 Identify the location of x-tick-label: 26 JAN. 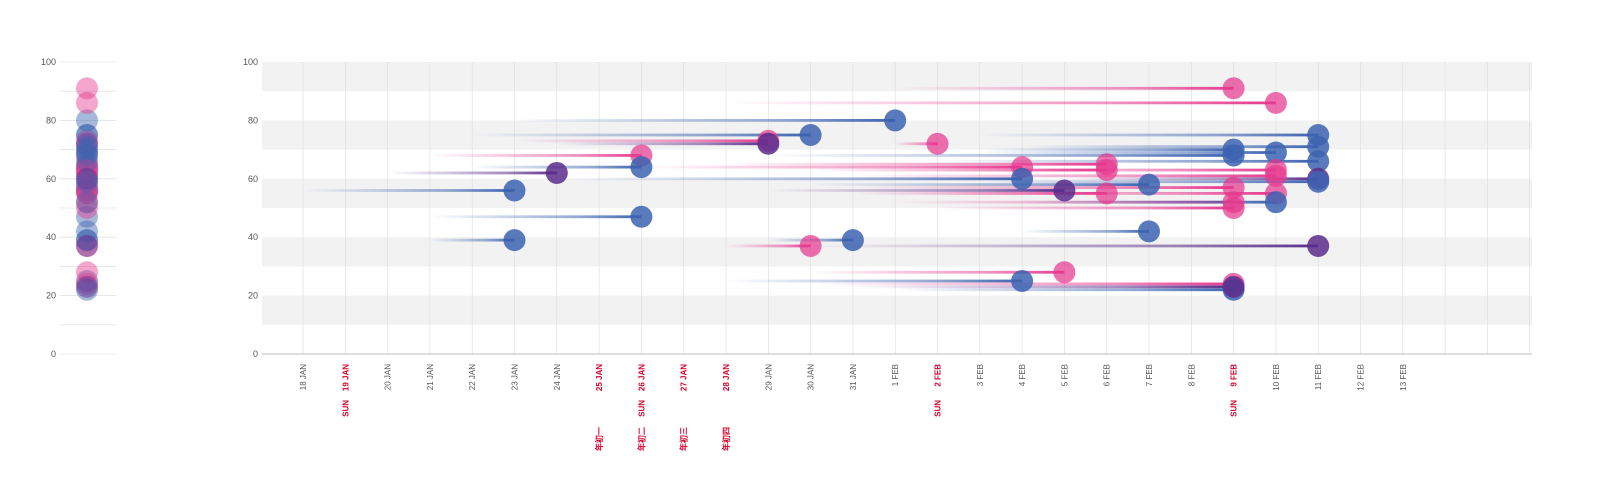
(641, 377).